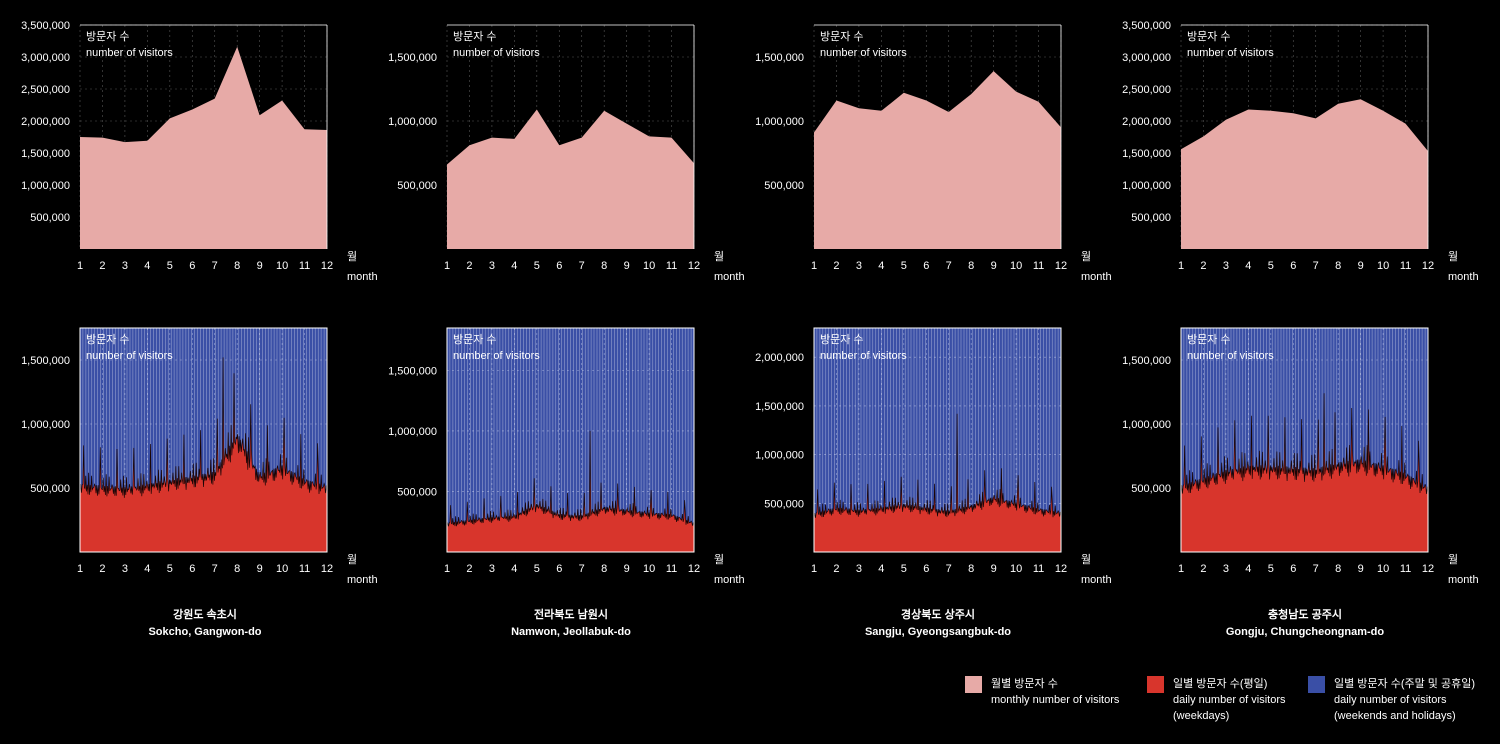 Image resolution: width=1500 pixels, height=744 pixels. I want to click on legend-label-ko: 월별 방문자 수, so click(1024, 684).